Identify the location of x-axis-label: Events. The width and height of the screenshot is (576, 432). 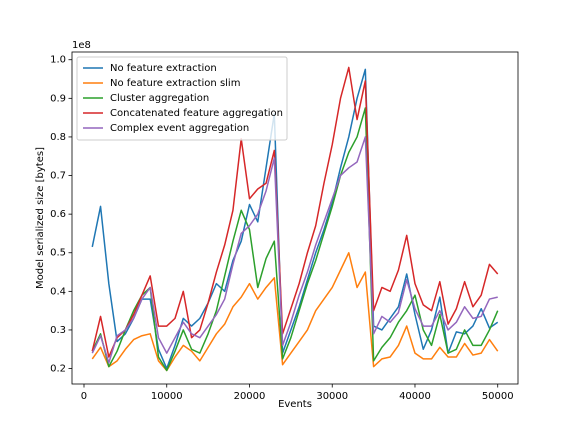
(295, 404).